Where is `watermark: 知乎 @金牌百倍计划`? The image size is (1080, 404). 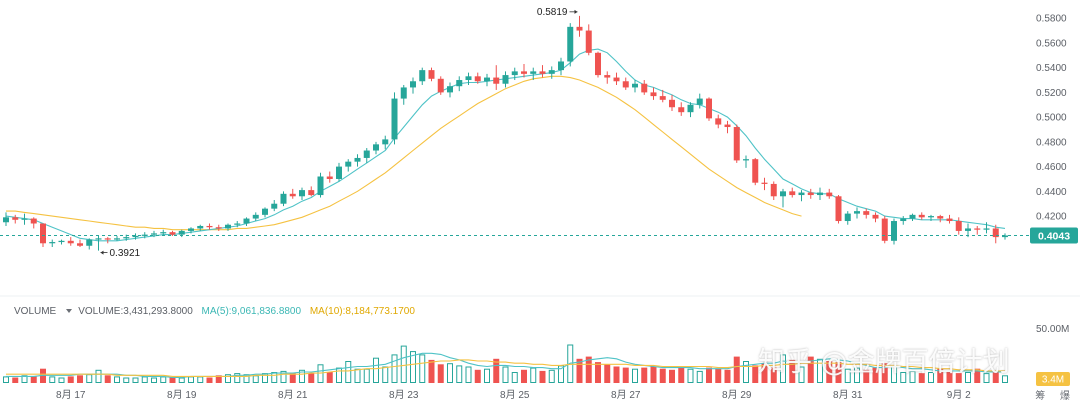 watermark: 知乎 @金牌百倍计划 is located at coordinates (884, 362).